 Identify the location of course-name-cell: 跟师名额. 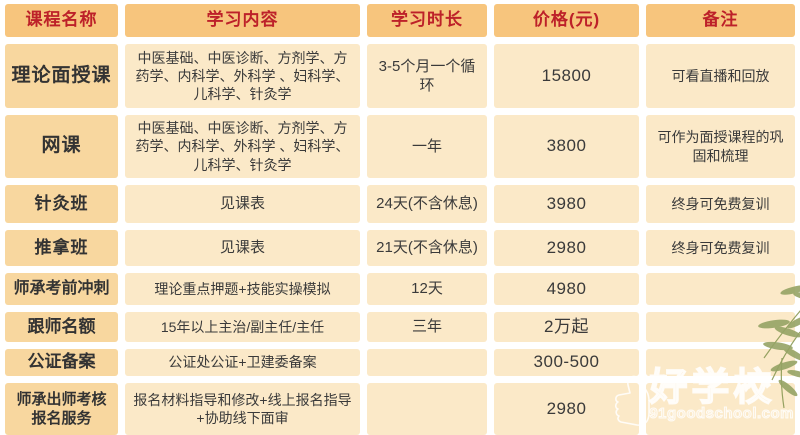
(61, 327).